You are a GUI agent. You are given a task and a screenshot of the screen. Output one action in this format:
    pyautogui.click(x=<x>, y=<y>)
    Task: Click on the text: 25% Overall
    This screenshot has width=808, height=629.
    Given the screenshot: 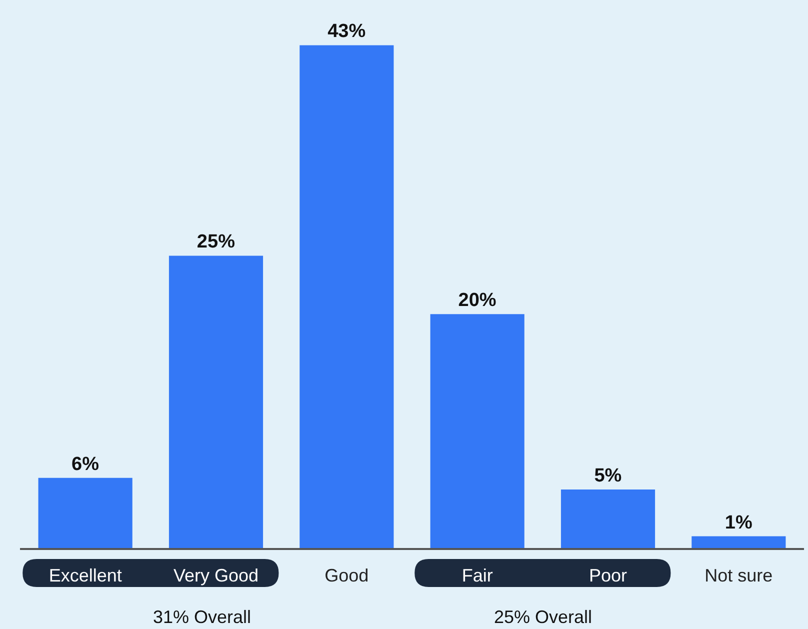 What is the action you would take?
    pyautogui.click(x=543, y=617)
    